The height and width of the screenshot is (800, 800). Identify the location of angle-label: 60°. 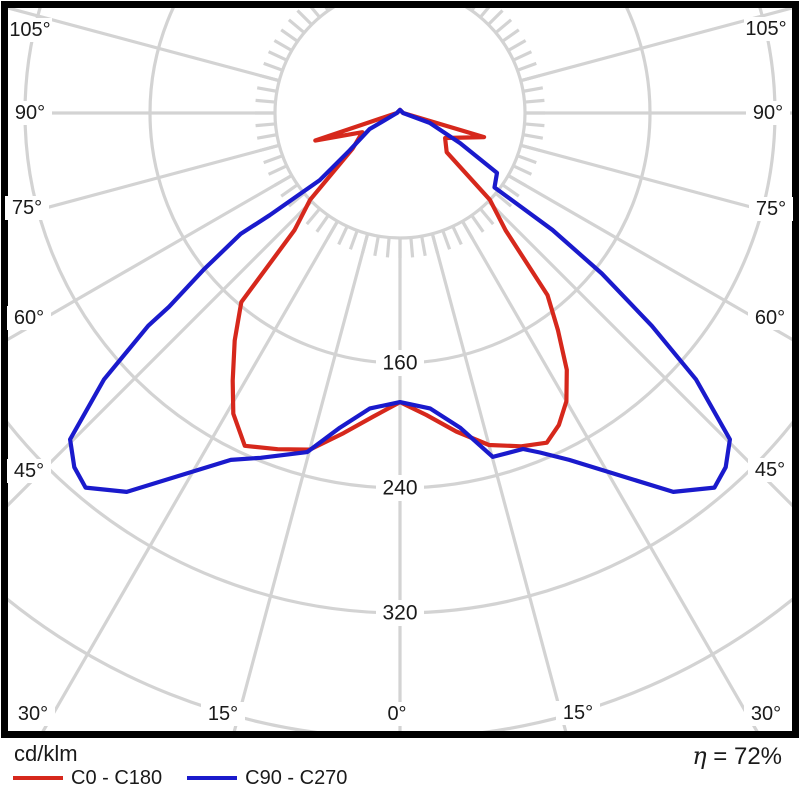
(29, 318).